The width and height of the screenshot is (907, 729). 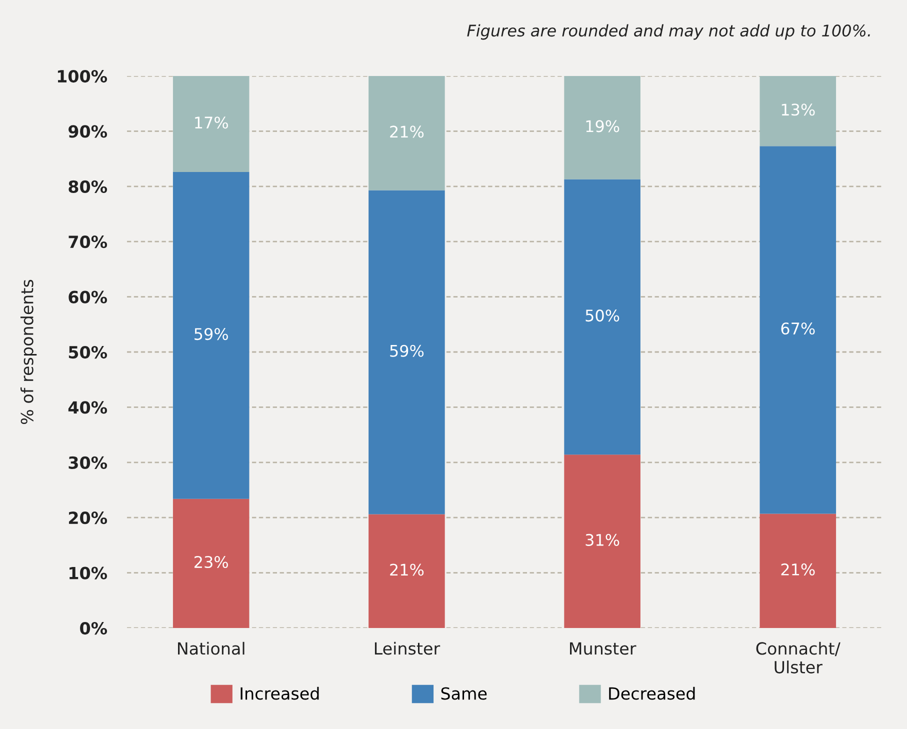 I want to click on y-tick-label: 100%, so click(x=83, y=76).